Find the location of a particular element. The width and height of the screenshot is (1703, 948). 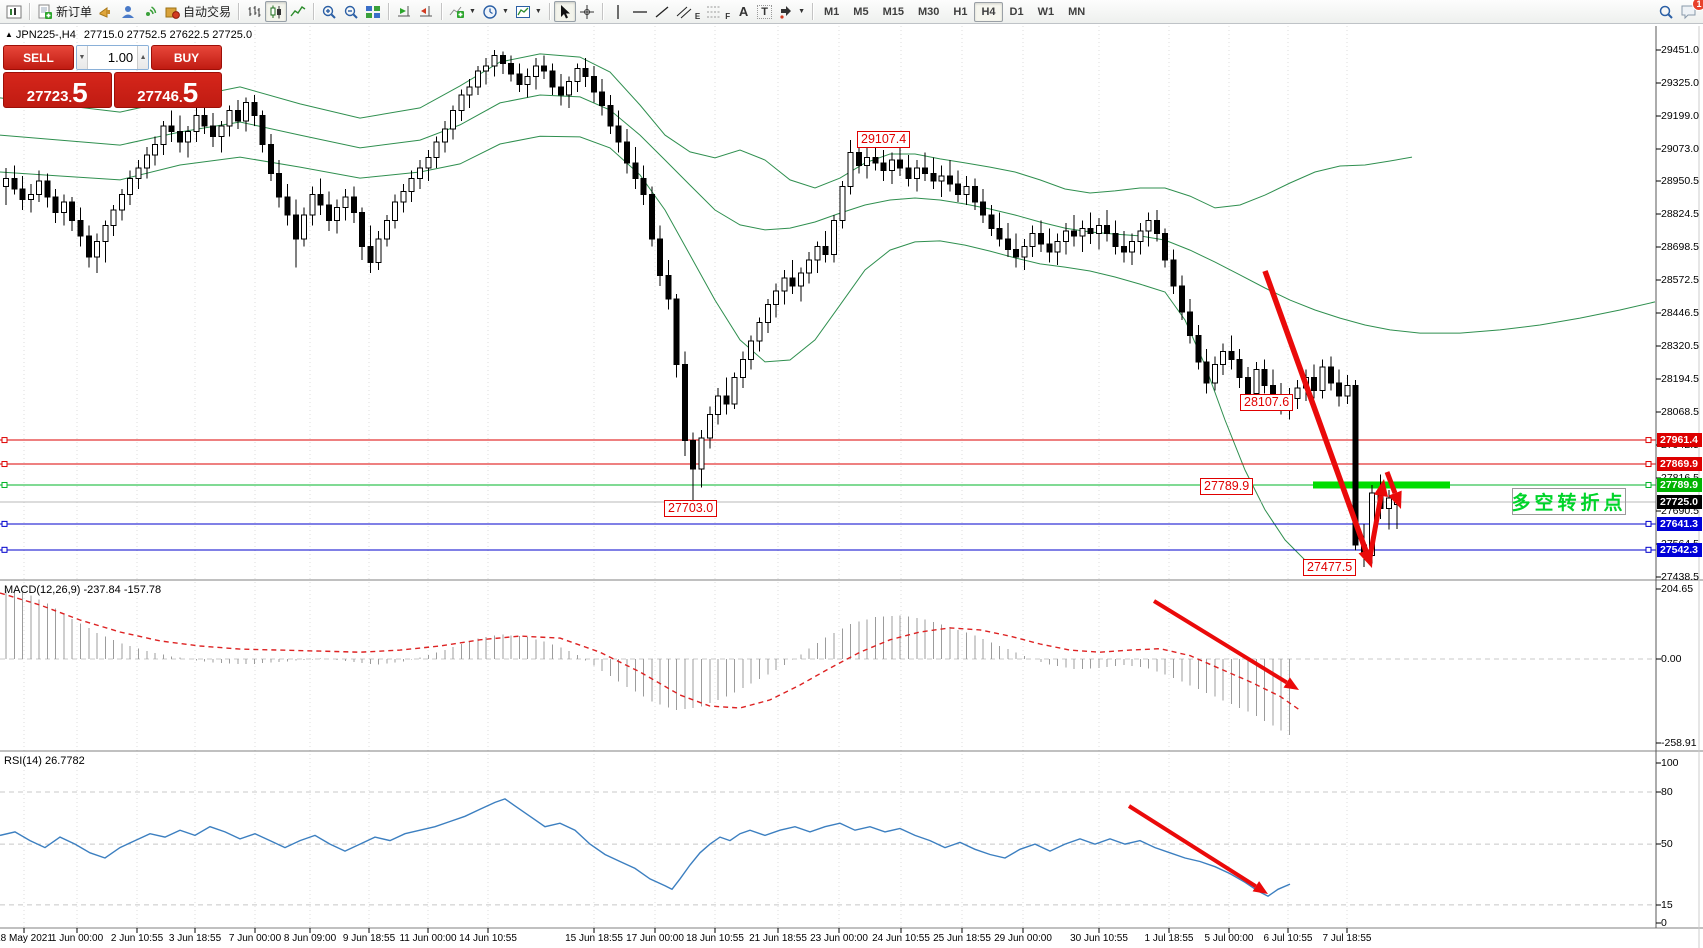

shapes-tool-button: ▼ is located at coordinates (791, 11).